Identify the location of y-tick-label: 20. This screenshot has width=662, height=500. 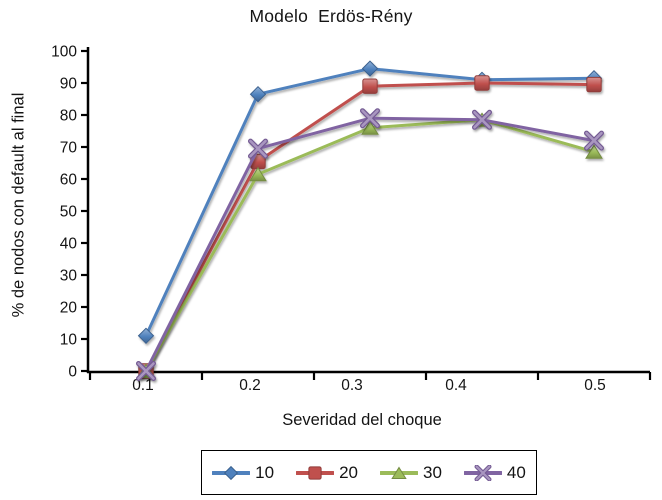
(69, 308).